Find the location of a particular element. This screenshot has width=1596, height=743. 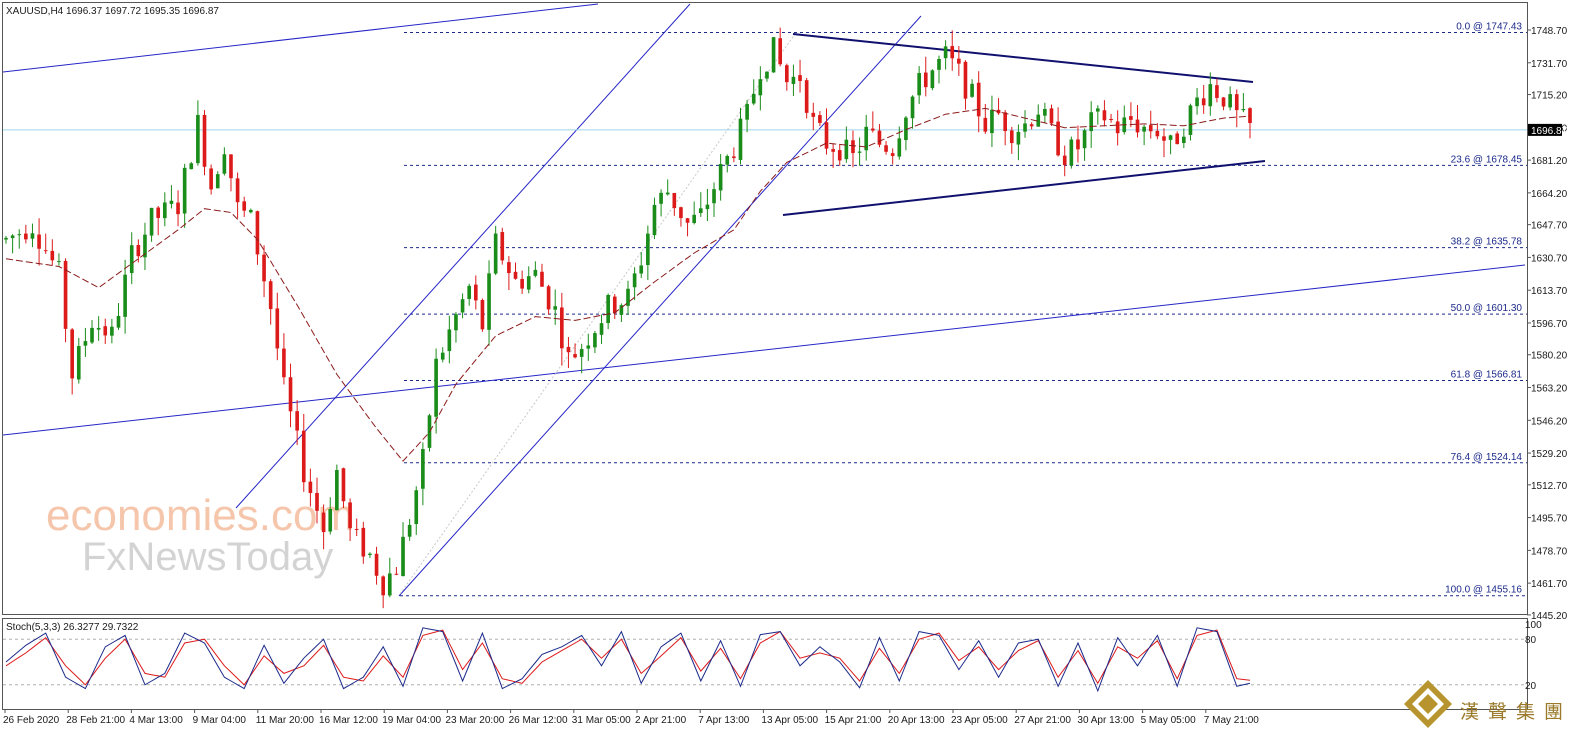

time-tick-label: 16 Mar 12:00 is located at coordinates (348, 720).